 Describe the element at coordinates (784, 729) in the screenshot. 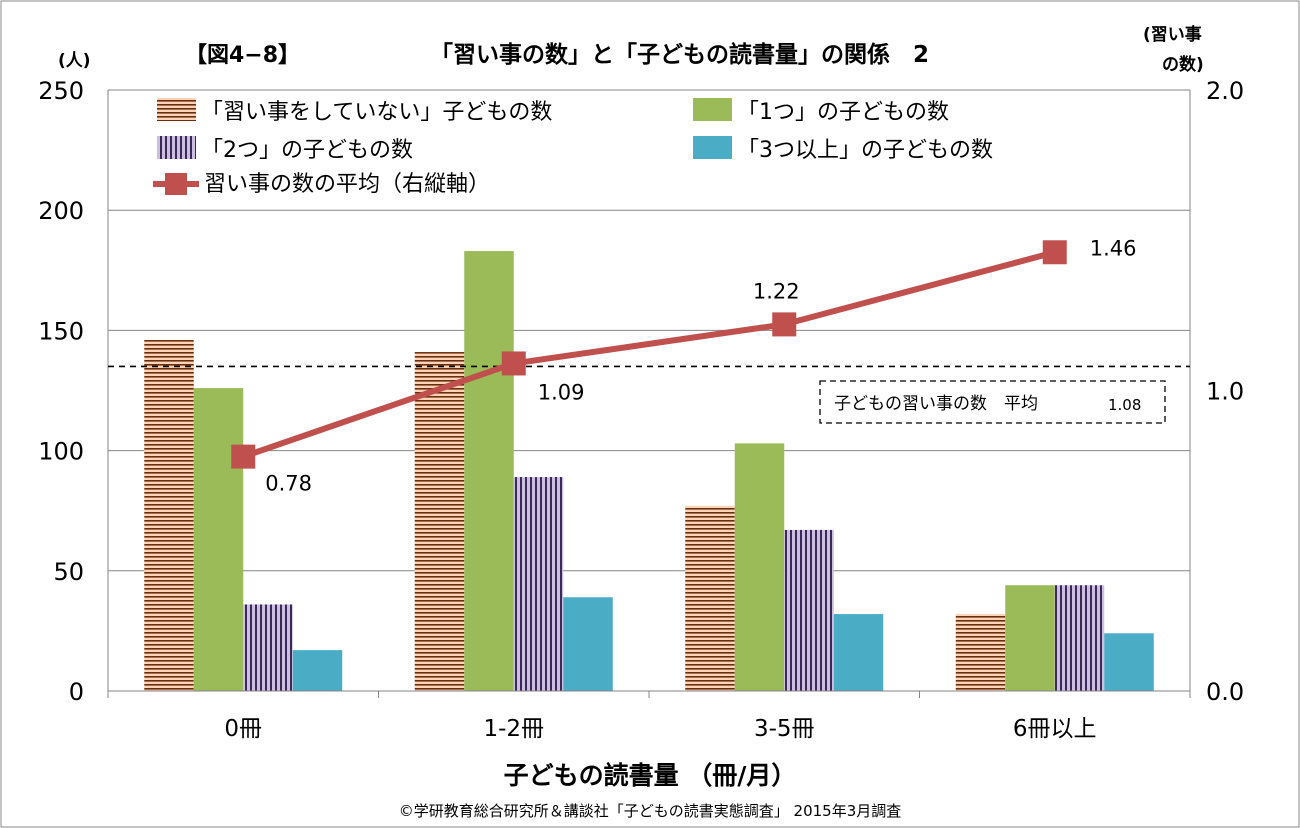

I see `x-tick-label: 3-5冊` at that location.